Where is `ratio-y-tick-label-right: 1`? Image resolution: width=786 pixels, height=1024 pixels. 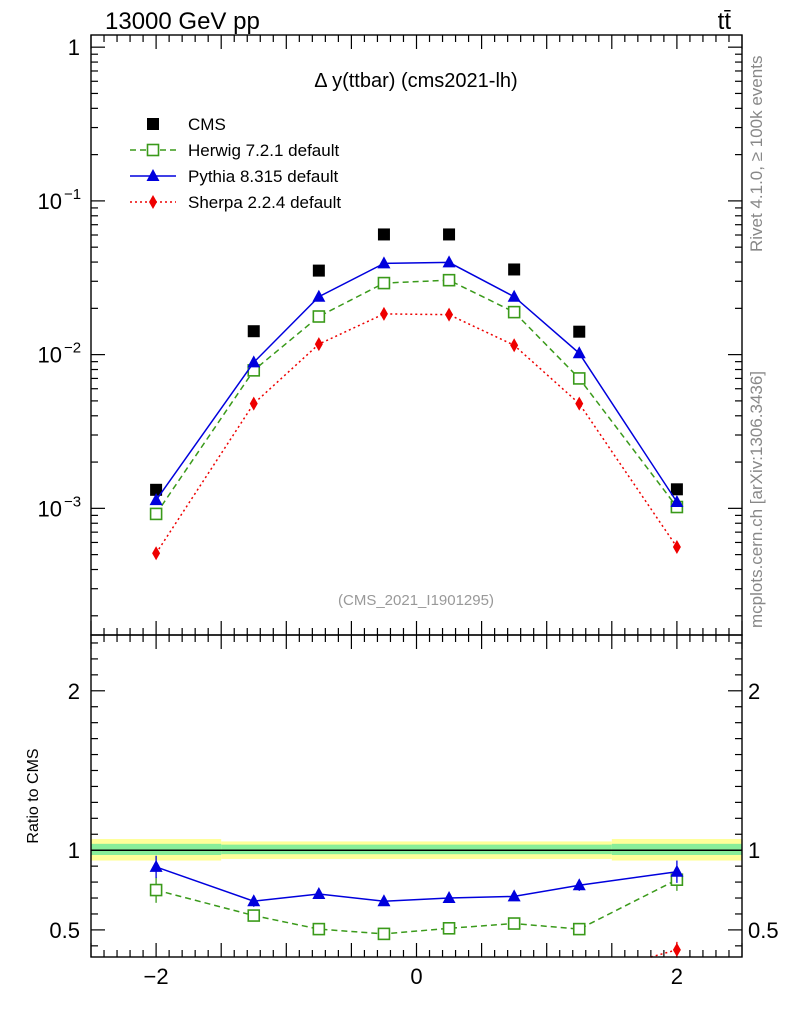 ratio-y-tick-label-right: 1 is located at coordinates (754, 850).